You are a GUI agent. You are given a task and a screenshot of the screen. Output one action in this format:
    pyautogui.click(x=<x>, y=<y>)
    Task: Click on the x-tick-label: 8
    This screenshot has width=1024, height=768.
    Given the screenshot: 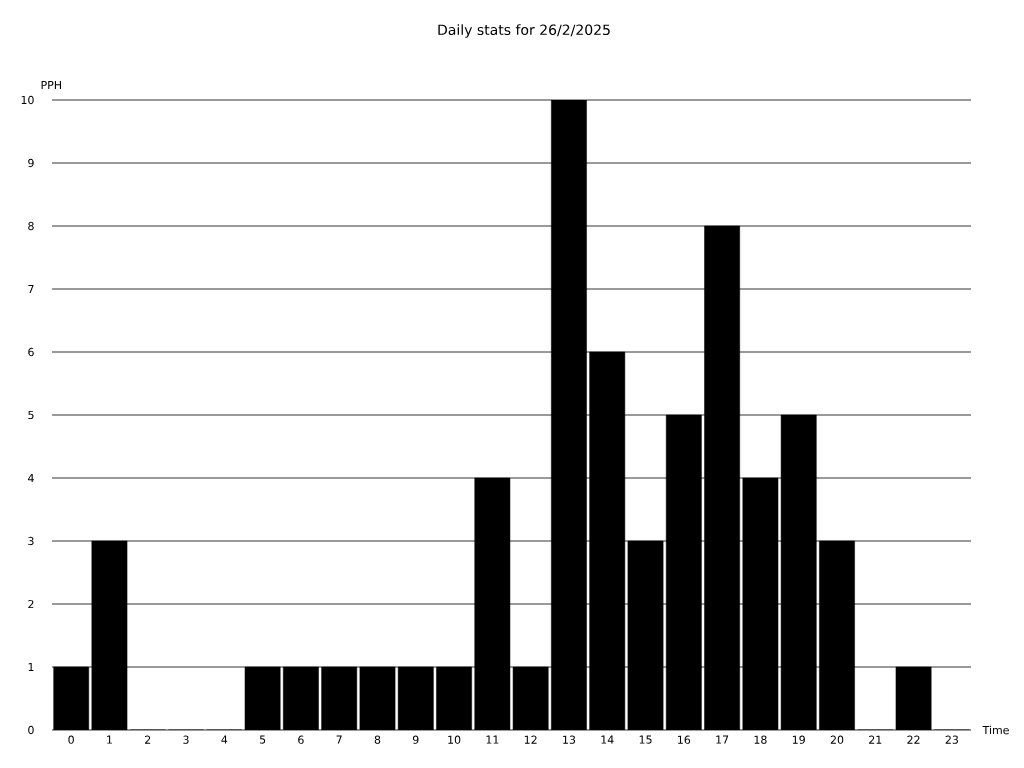 What is the action you would take?
    pyautogui.click(x=377, y=739)
    